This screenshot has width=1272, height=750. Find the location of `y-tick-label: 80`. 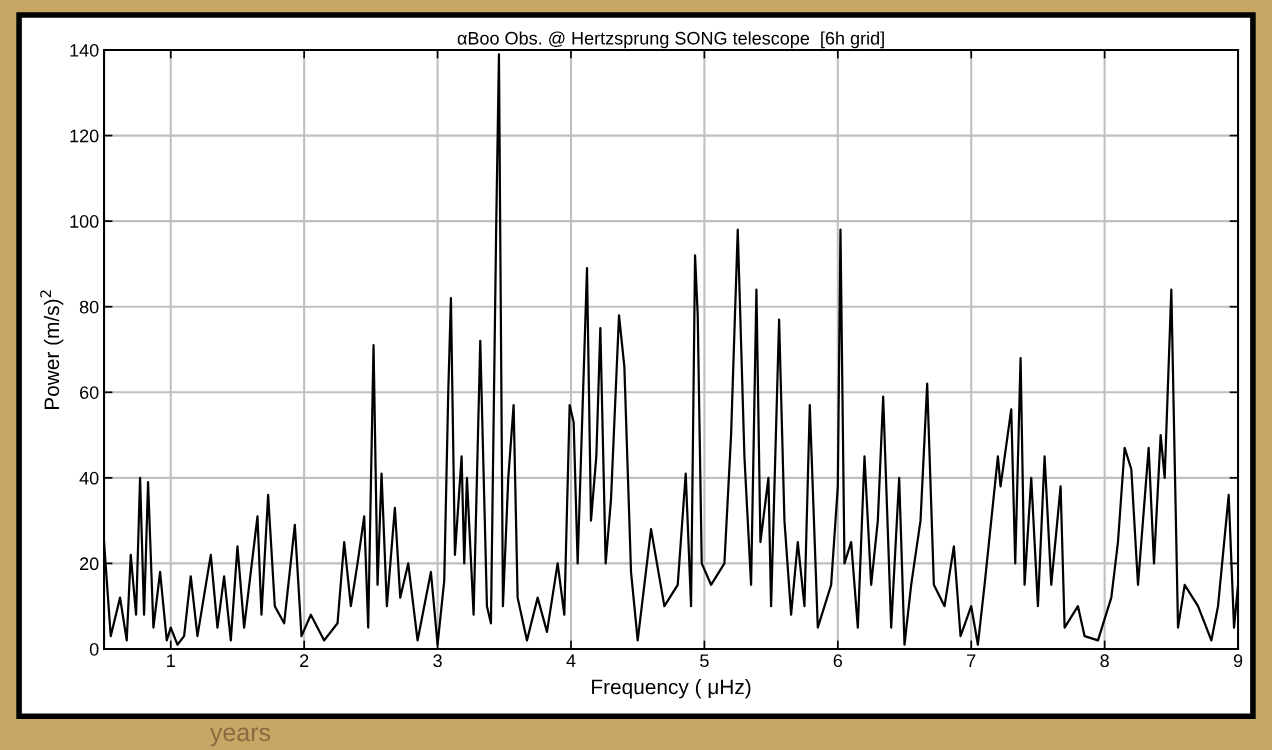

y-tick-label: 80 is located at coordinates (89, 307).